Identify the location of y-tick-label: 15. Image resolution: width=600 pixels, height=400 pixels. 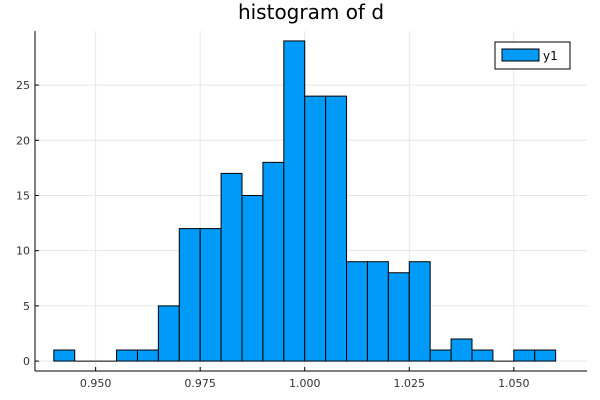
(23, 195).